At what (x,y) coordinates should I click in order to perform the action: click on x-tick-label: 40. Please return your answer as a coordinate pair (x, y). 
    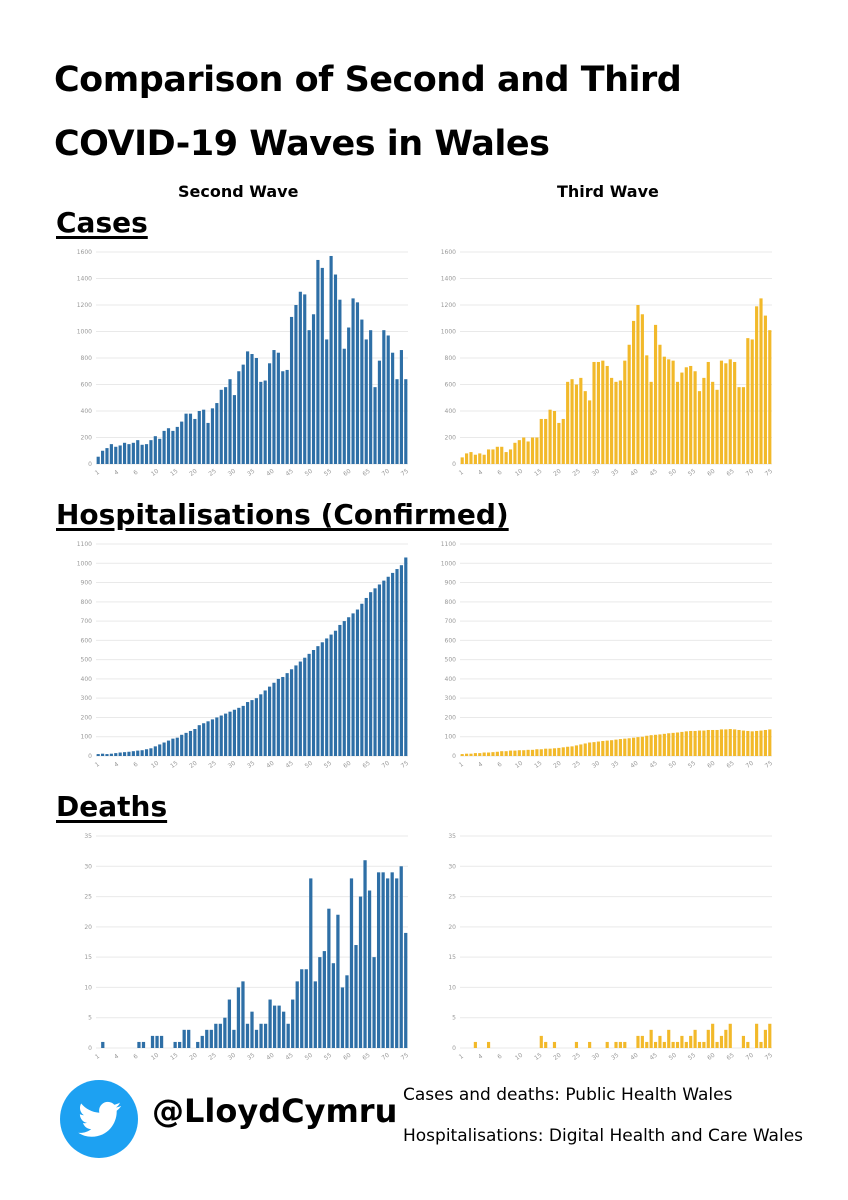
    Looking at the image, I should click on (270, 473).